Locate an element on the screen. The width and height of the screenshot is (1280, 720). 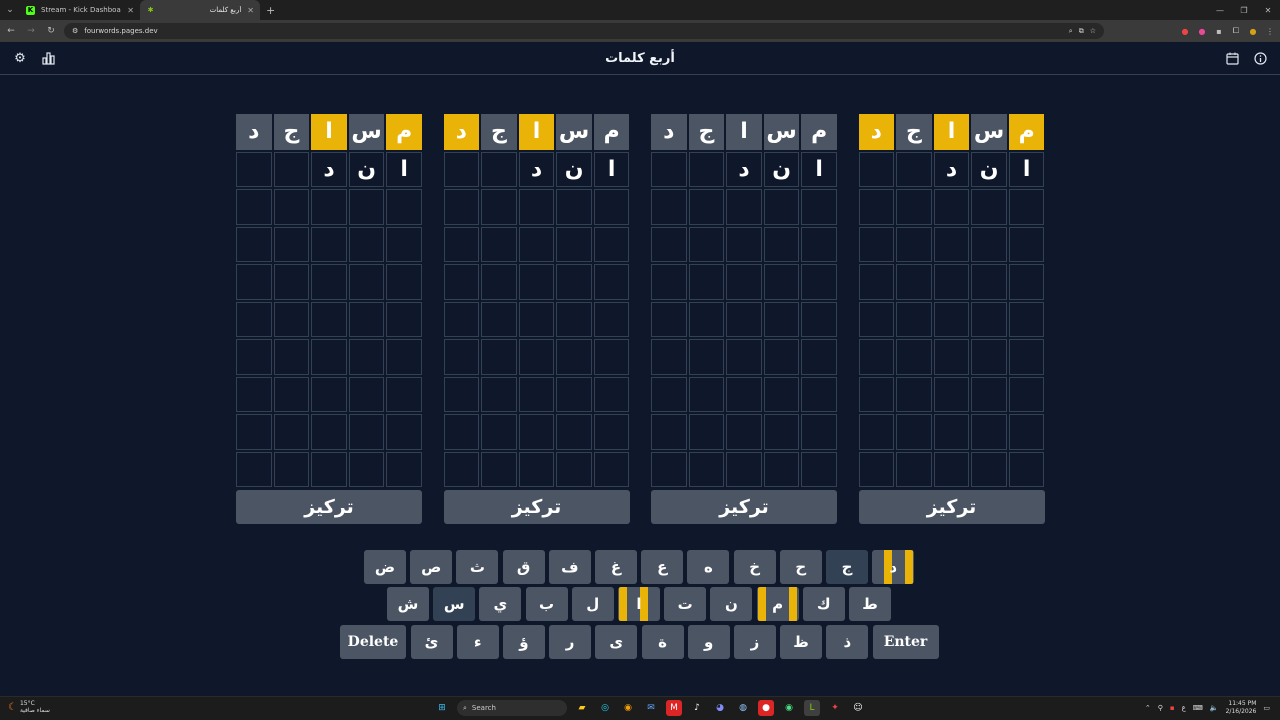
zoom-icon: ⌕ is located at coordinates (1070, 30).